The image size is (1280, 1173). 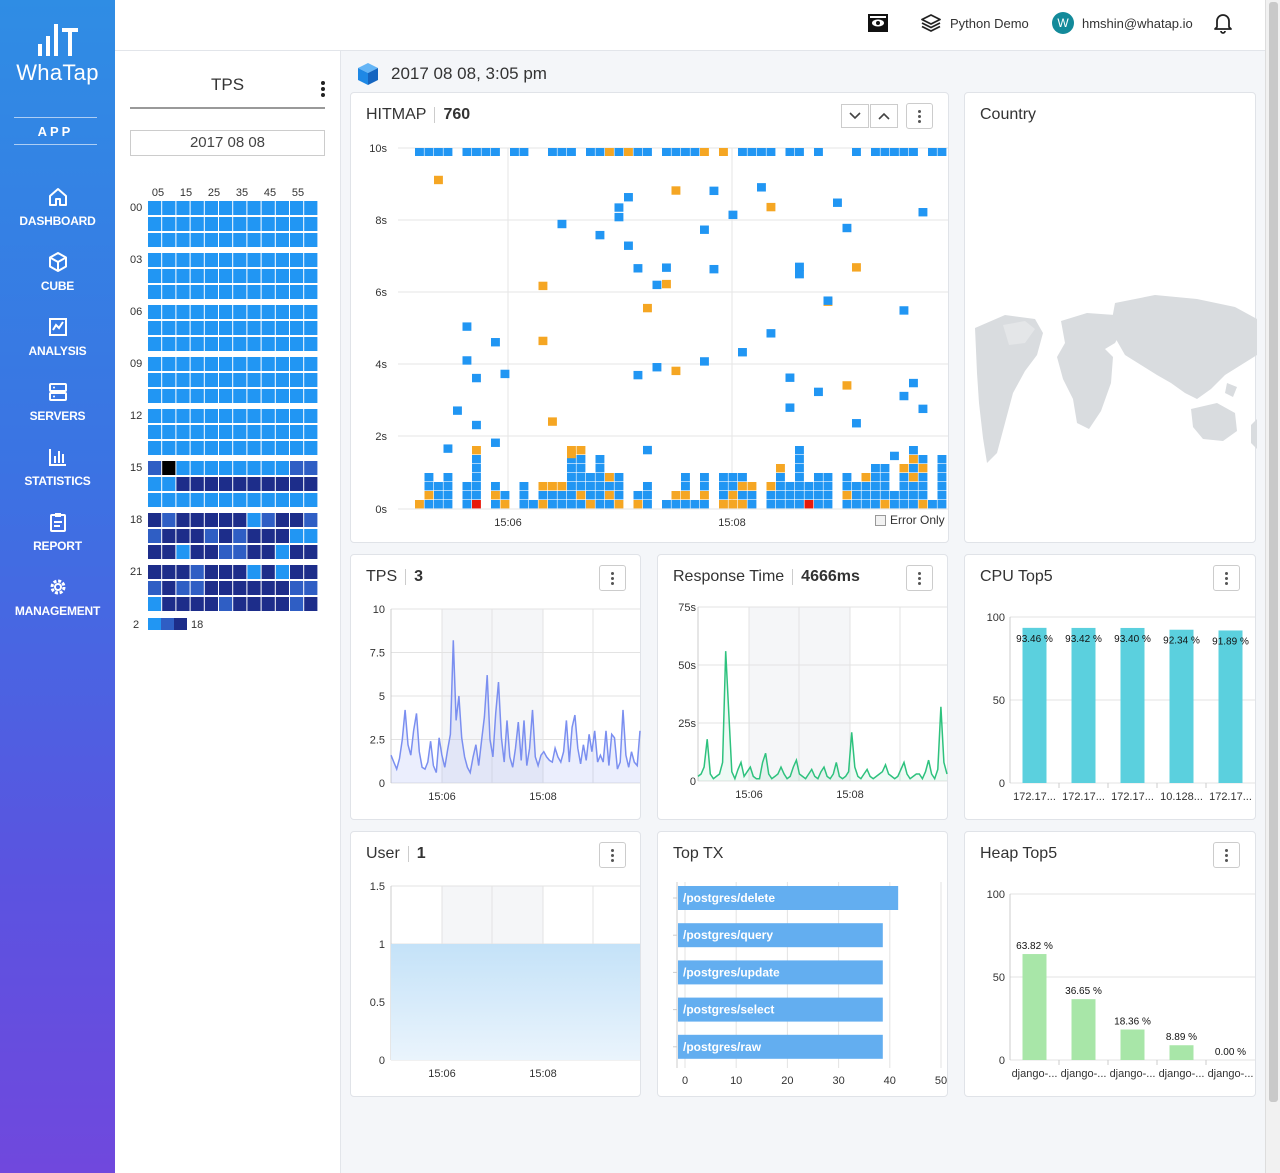 What do you see at coordinates (57, 468) in the screenshot?
I see `nav-statistics: STATISTICS` at bounding box center [57, 468].